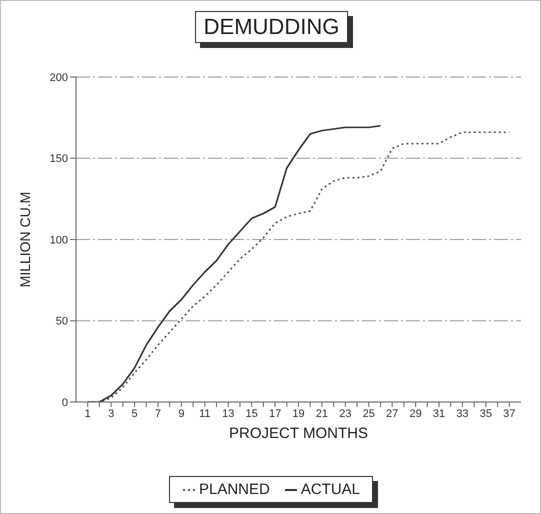 The height and width of the screenshot is (514, 541). Describe the element at coordinates (59, 78) in the screenshot. I see `y-tick-label: 200` at that location.